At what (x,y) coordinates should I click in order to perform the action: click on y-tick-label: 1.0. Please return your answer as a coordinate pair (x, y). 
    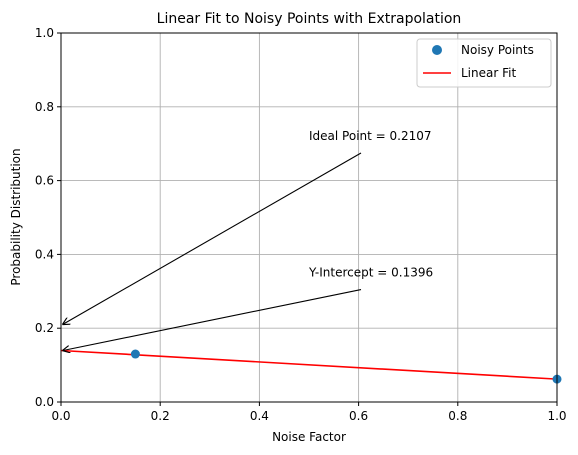
    Looking at the image, I should click on (44, 33).